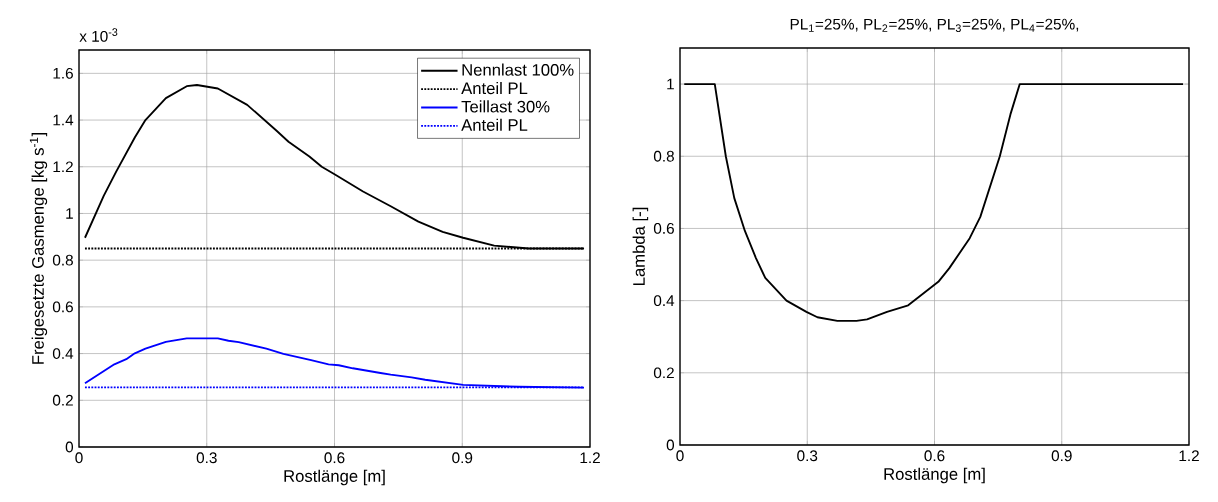 Image resolution: width=1218 pixels, height=502 pixels. What do you see at coordinates (98, 35) in the screenshot?
I see `text: x 10$^{-3}$` at bounding box center [98, 35].